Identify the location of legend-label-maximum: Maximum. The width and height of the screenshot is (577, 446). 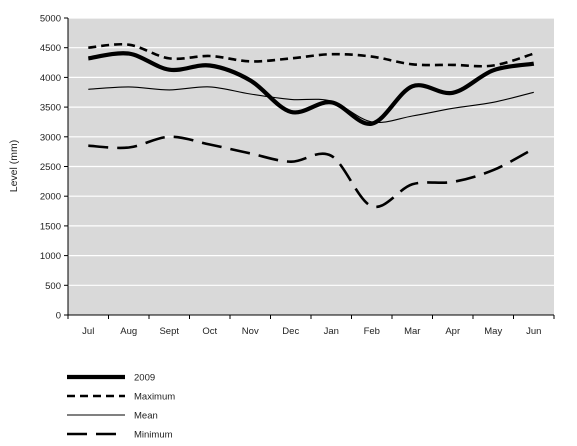
(154, 397).